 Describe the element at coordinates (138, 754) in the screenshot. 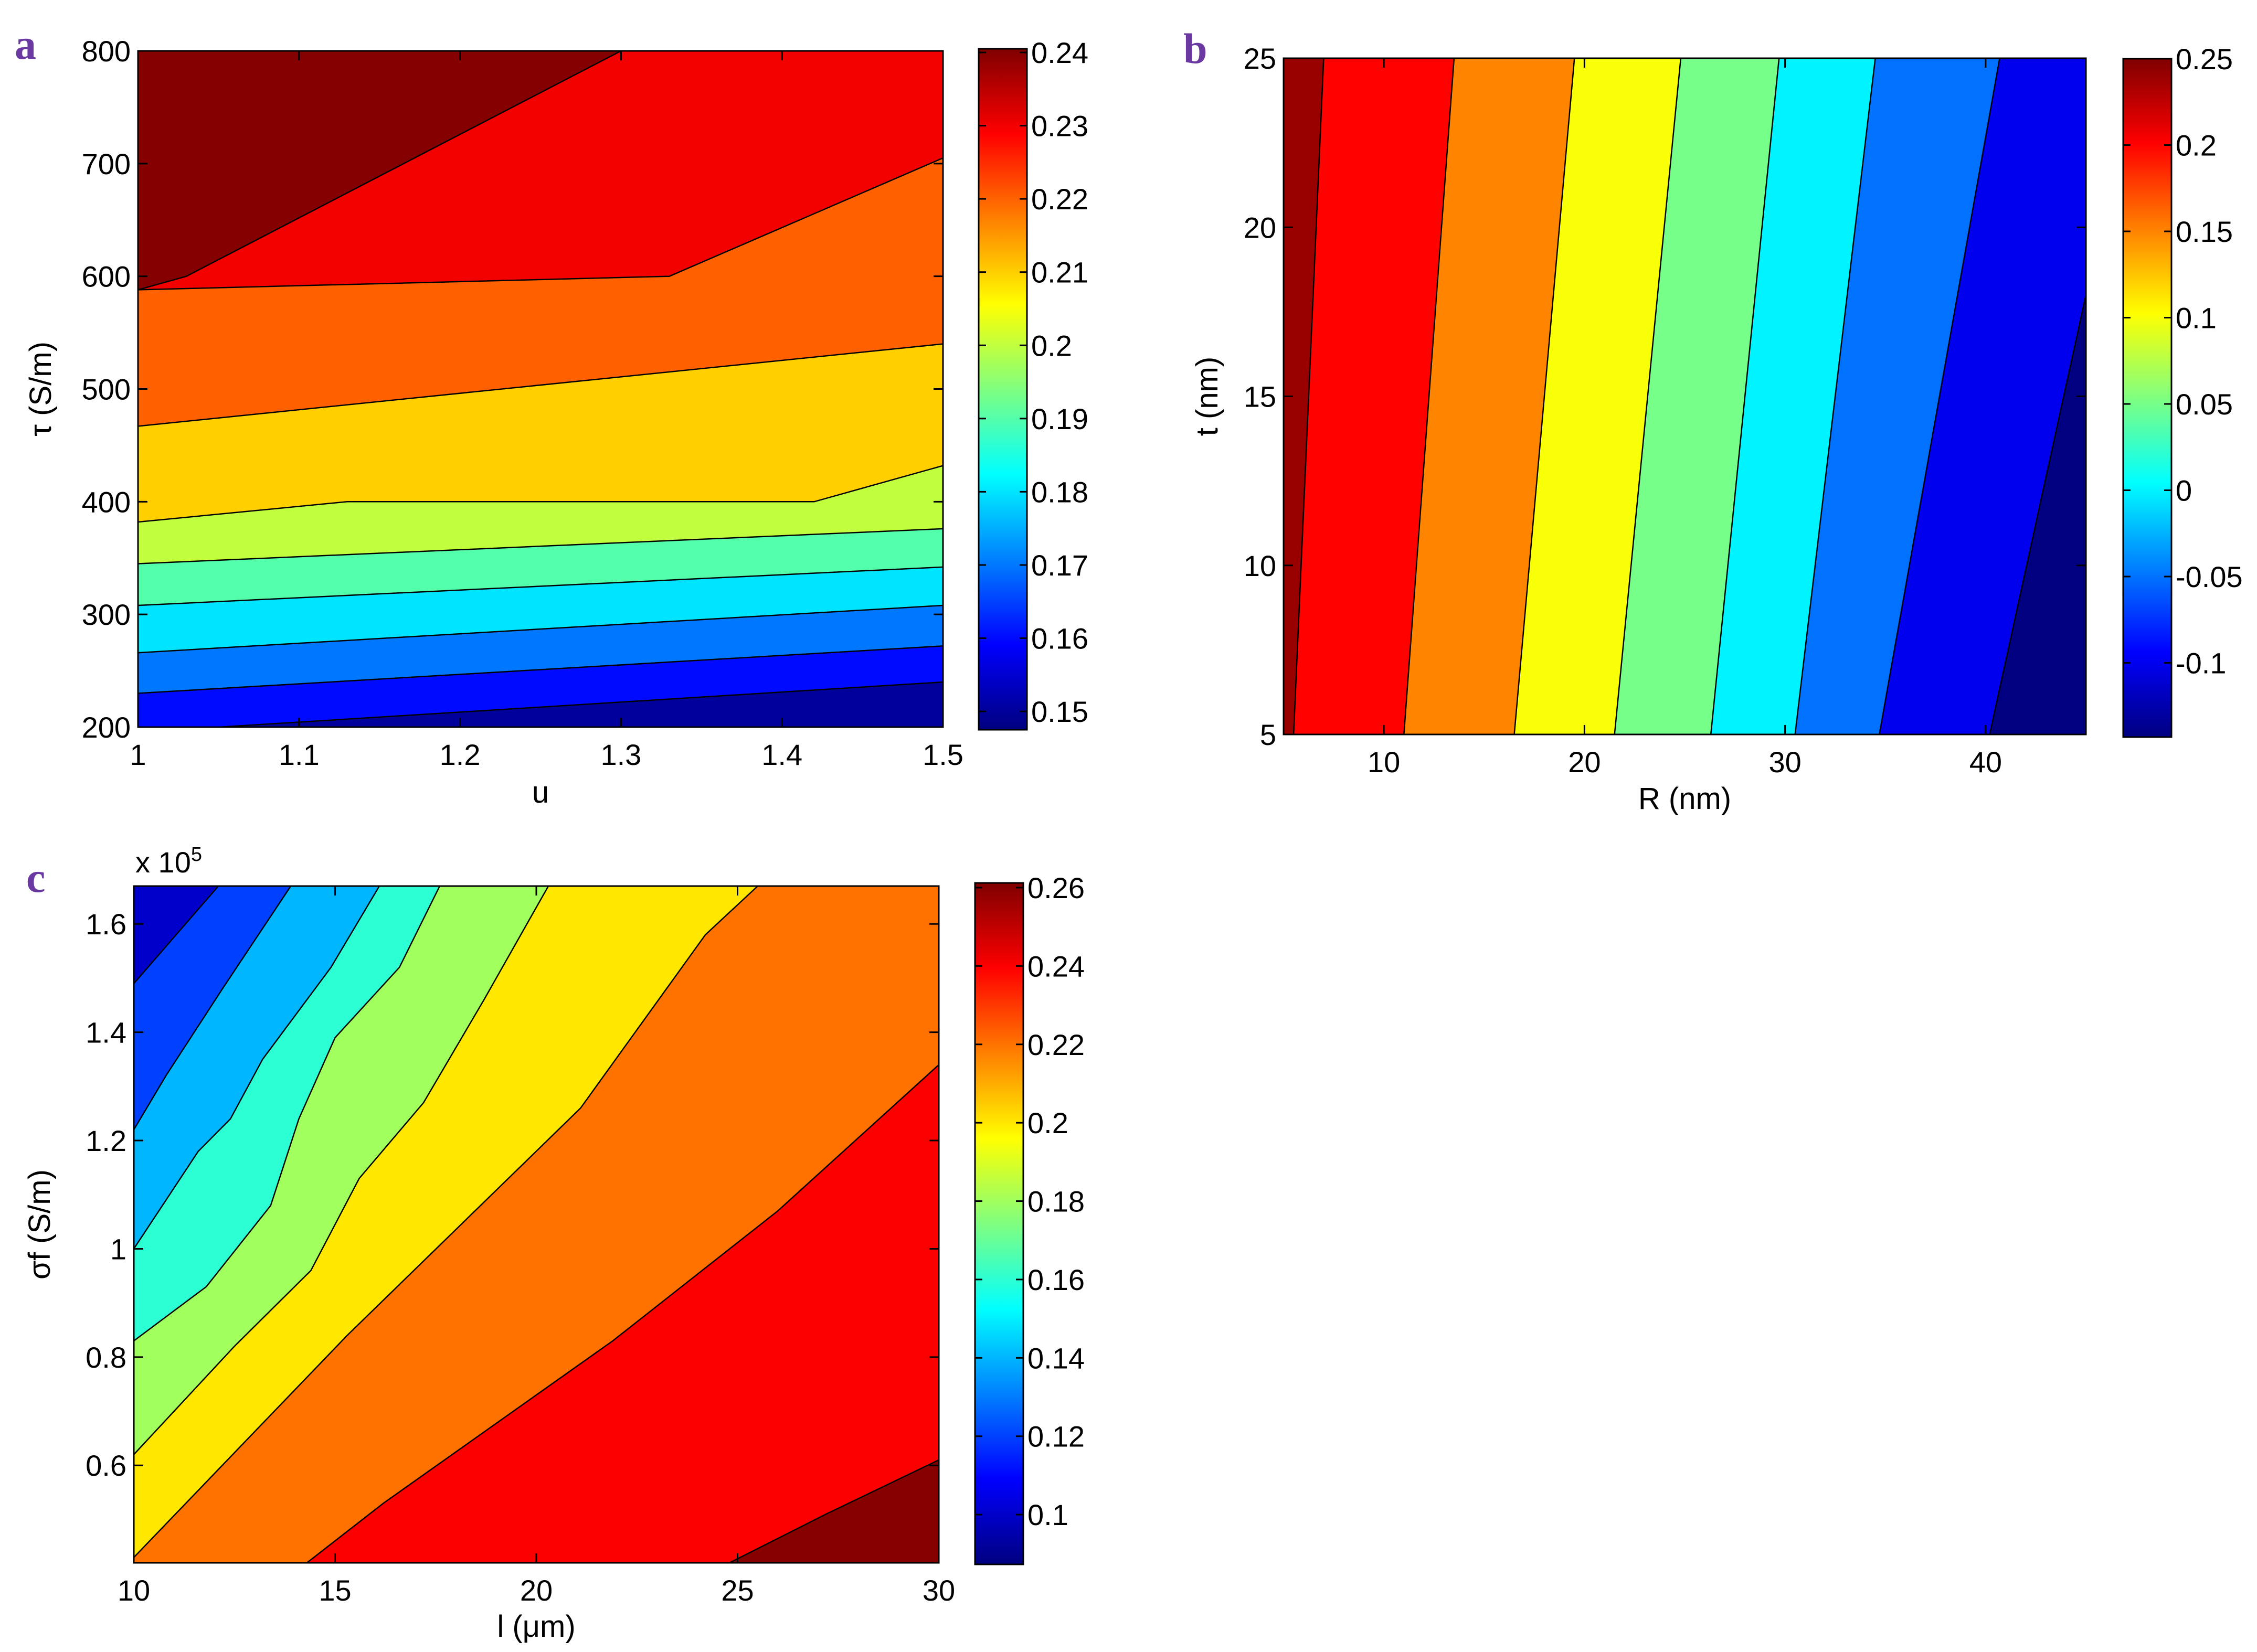

I see `x-tick-label: 1` at that location.